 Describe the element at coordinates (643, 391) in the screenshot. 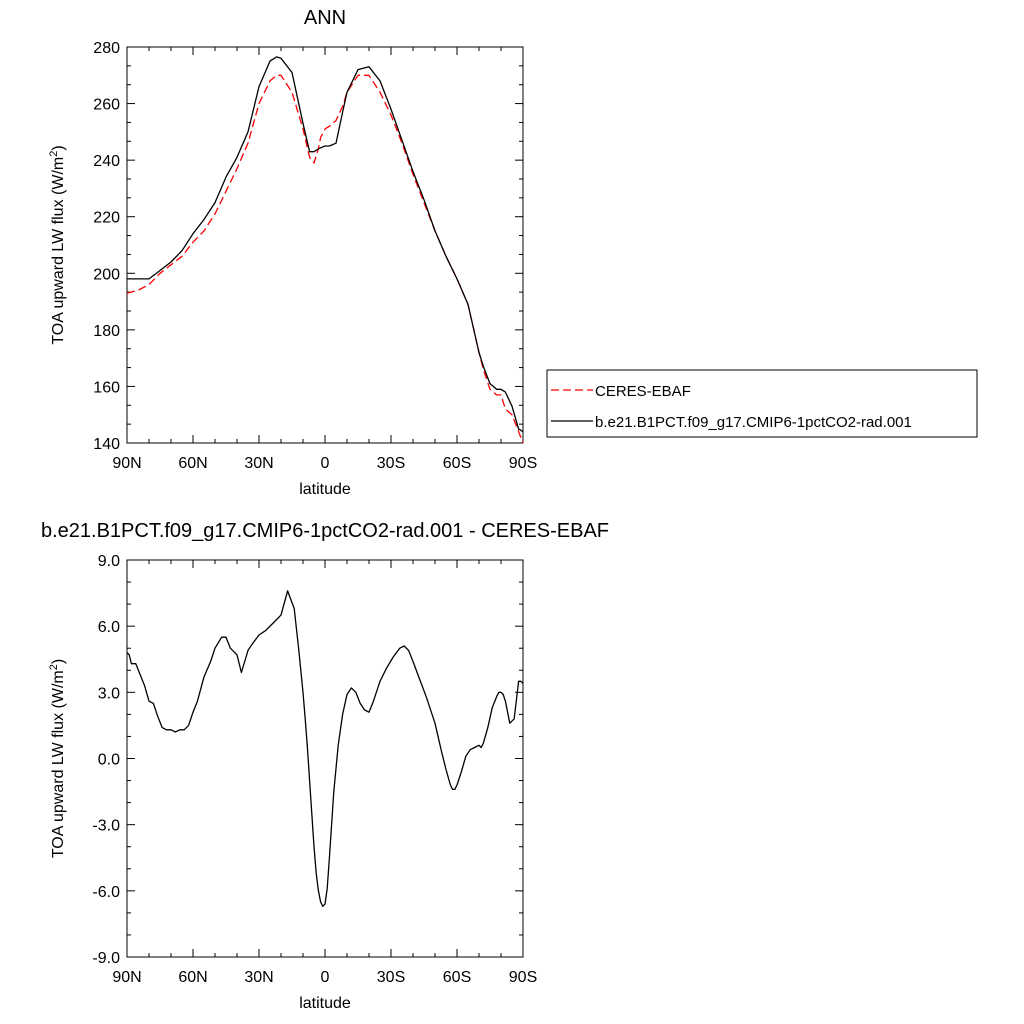

I see `legend-label-ceres-ebaf: CERES-EBAF` at that location.